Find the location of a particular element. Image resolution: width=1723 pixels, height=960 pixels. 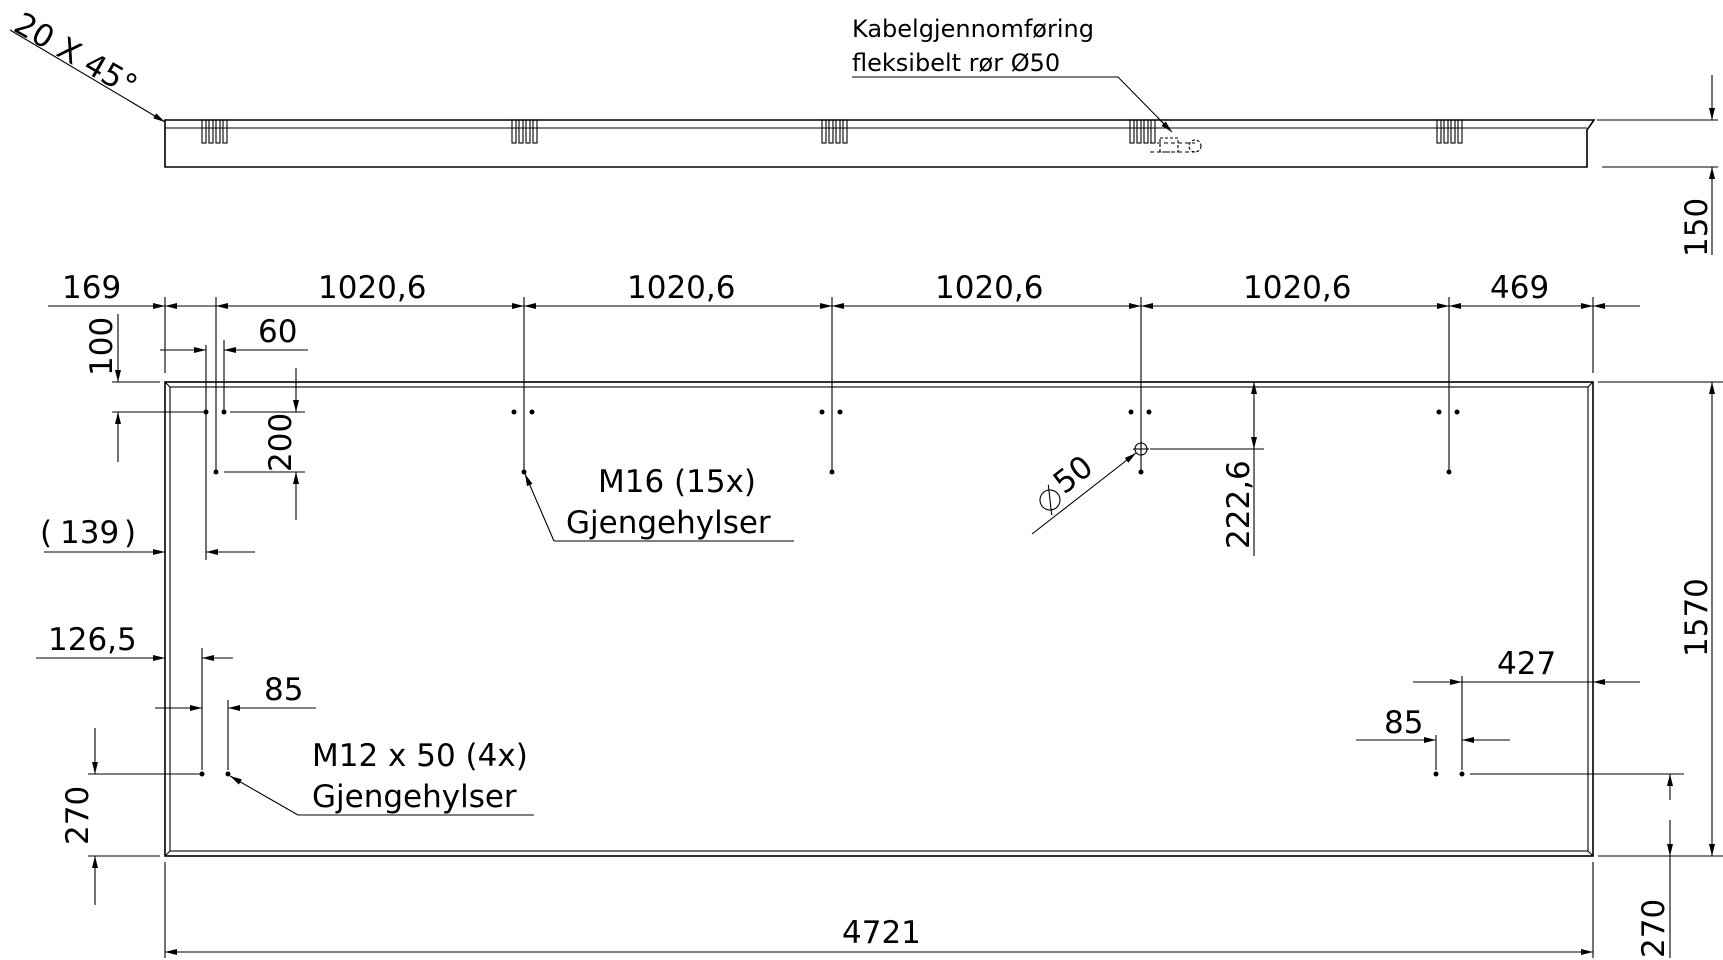

dim-1020-d: 1020,6 is located at coordinates (1297, 288).